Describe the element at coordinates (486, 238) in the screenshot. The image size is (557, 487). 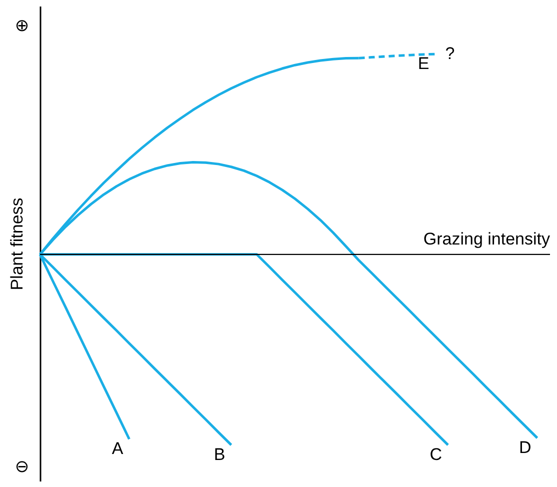
I see `x-axis-title: Grazing intensity` at that location.